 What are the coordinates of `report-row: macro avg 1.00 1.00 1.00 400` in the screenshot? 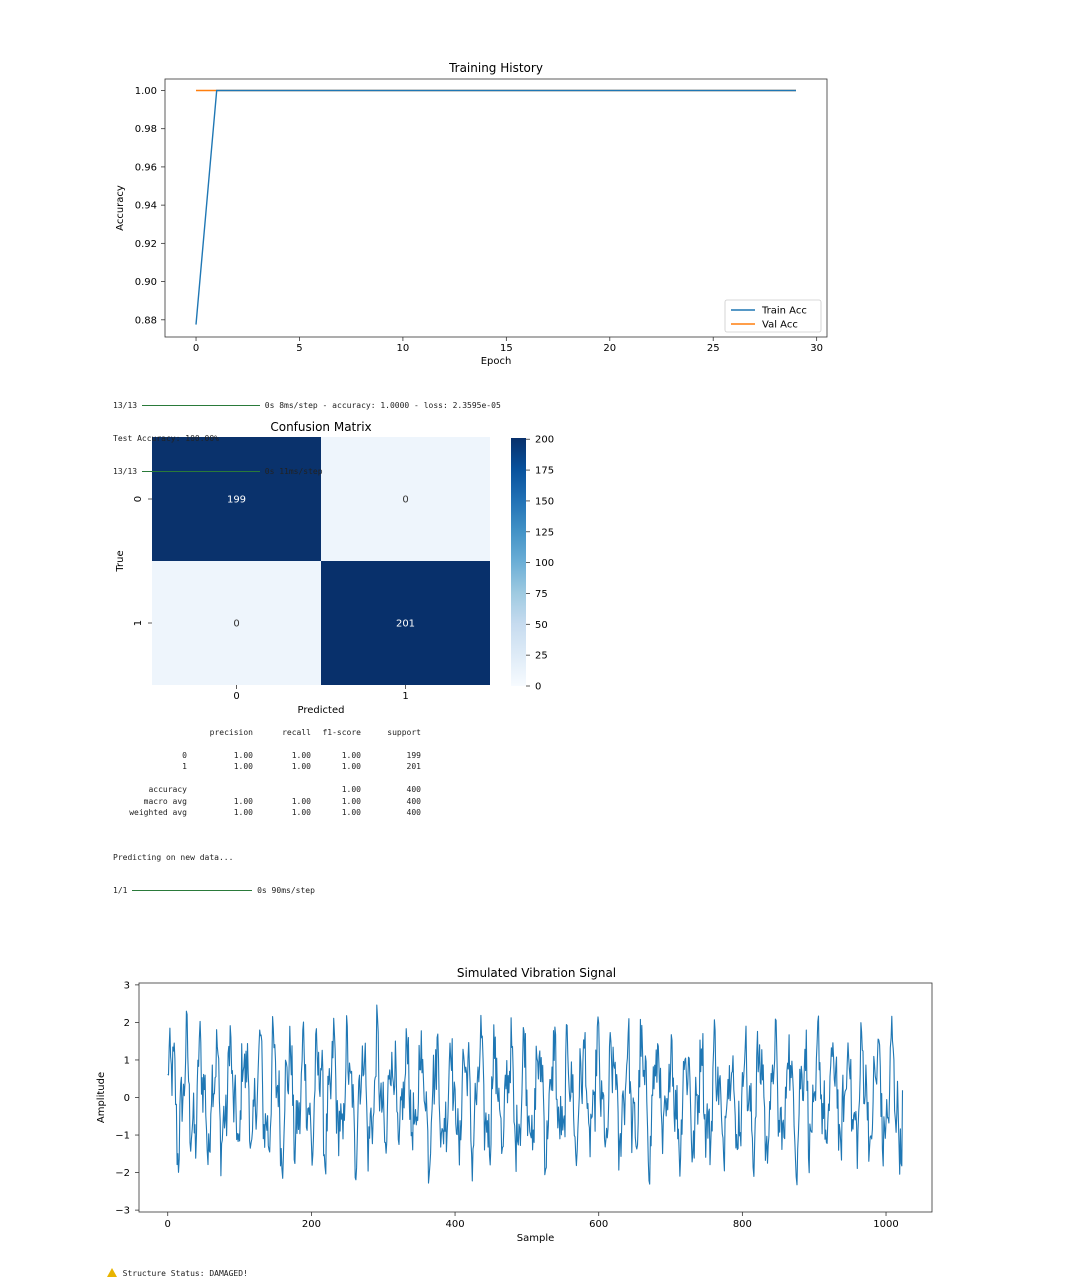 It's located at (266, 802).